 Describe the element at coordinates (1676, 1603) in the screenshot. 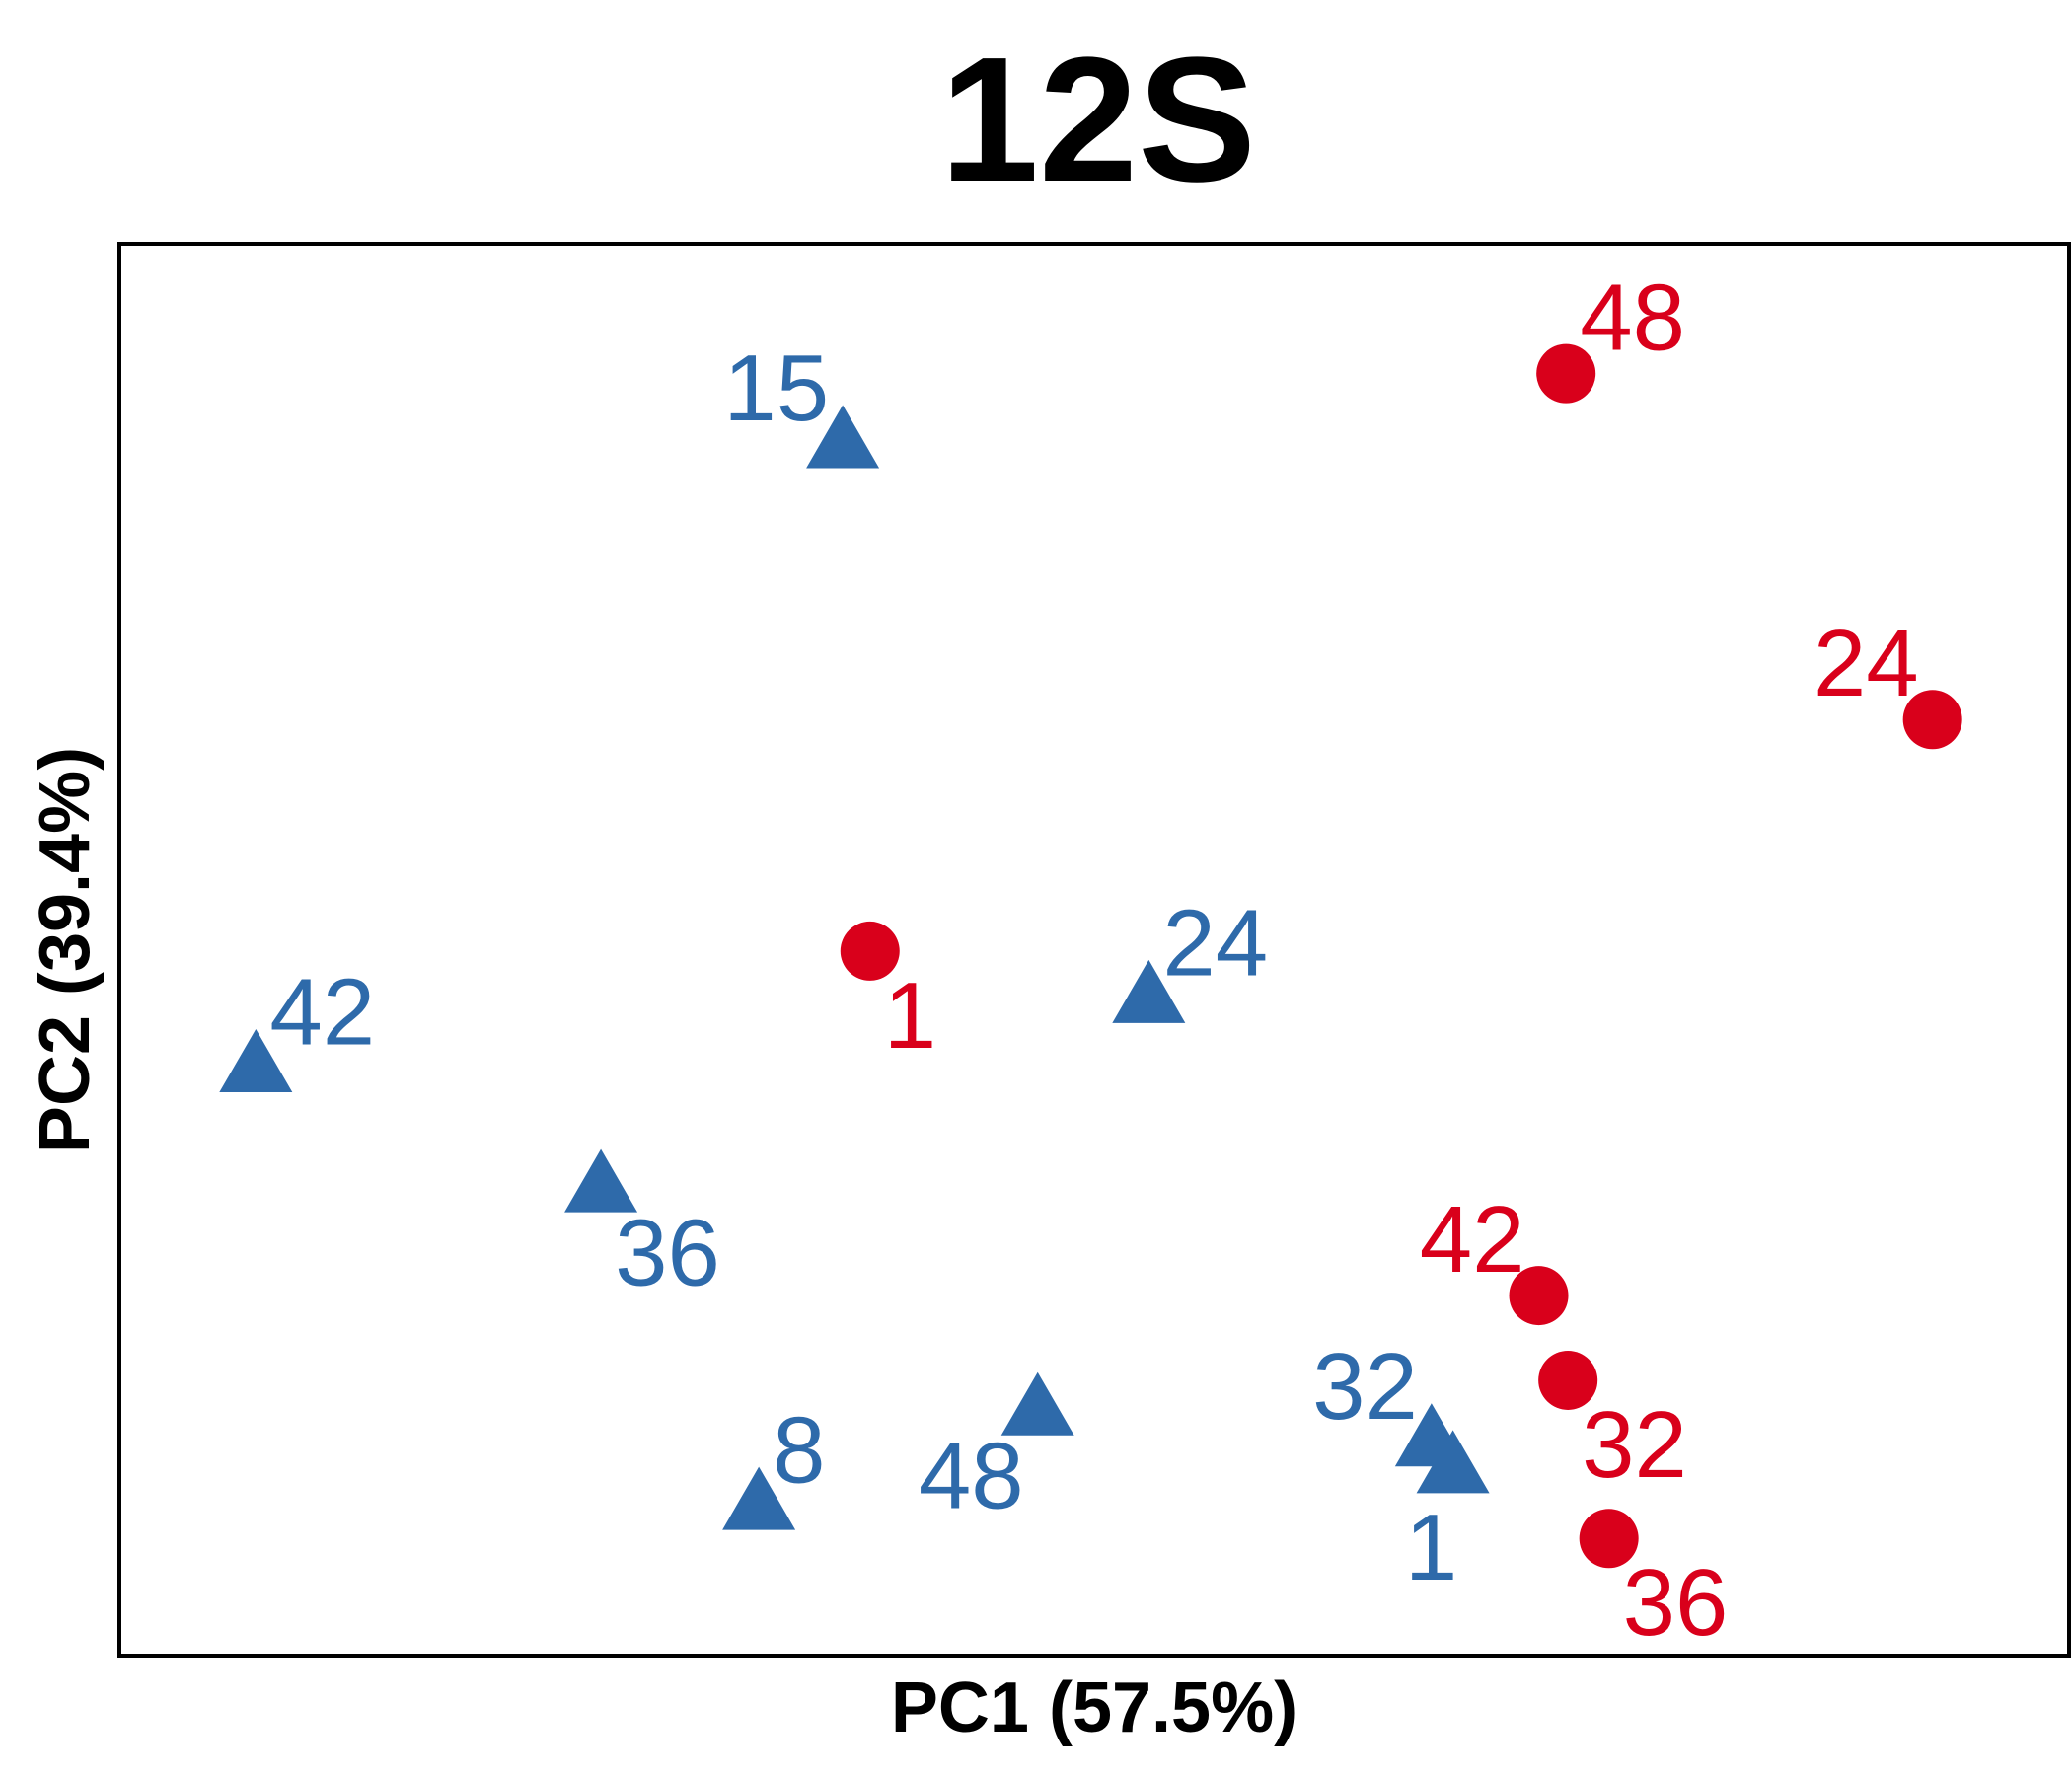

I see `circle-label-36: 36` at that location.